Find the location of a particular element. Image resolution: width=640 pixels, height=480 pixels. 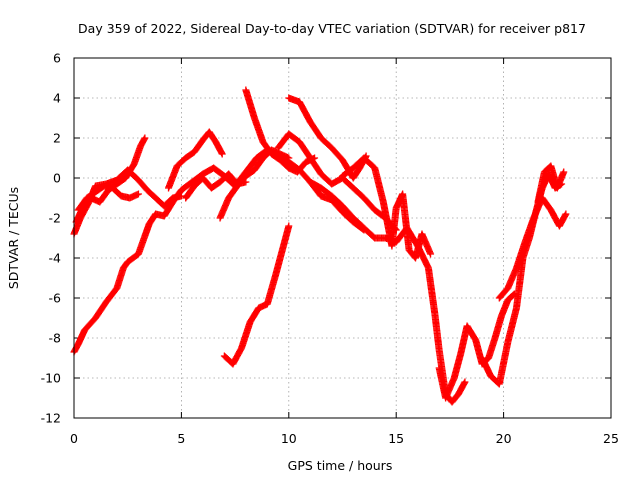

series-track-p is located at coordinates (532, 248).